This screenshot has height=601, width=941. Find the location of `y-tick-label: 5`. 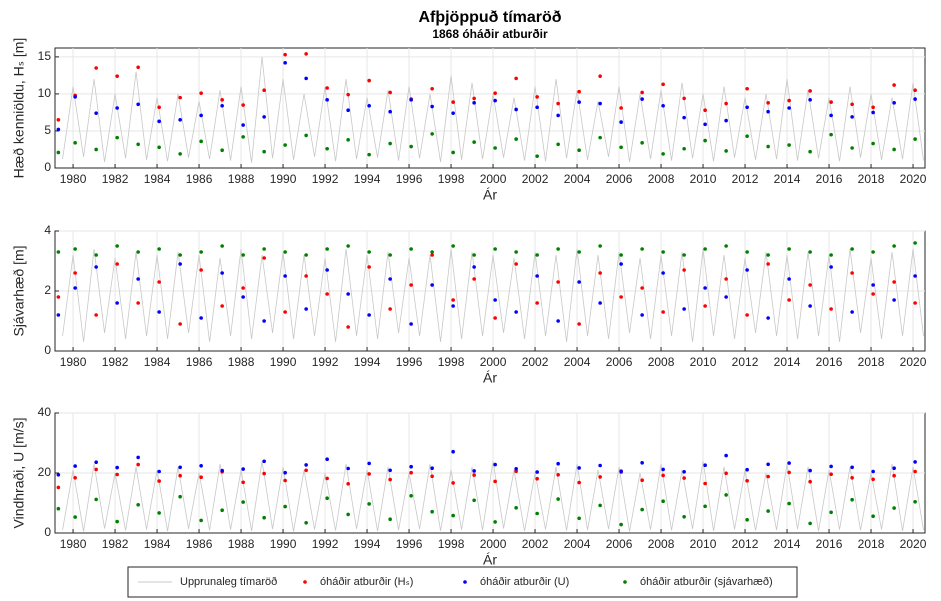

y-tick-label: 5 is located at coordinates (47, 130).